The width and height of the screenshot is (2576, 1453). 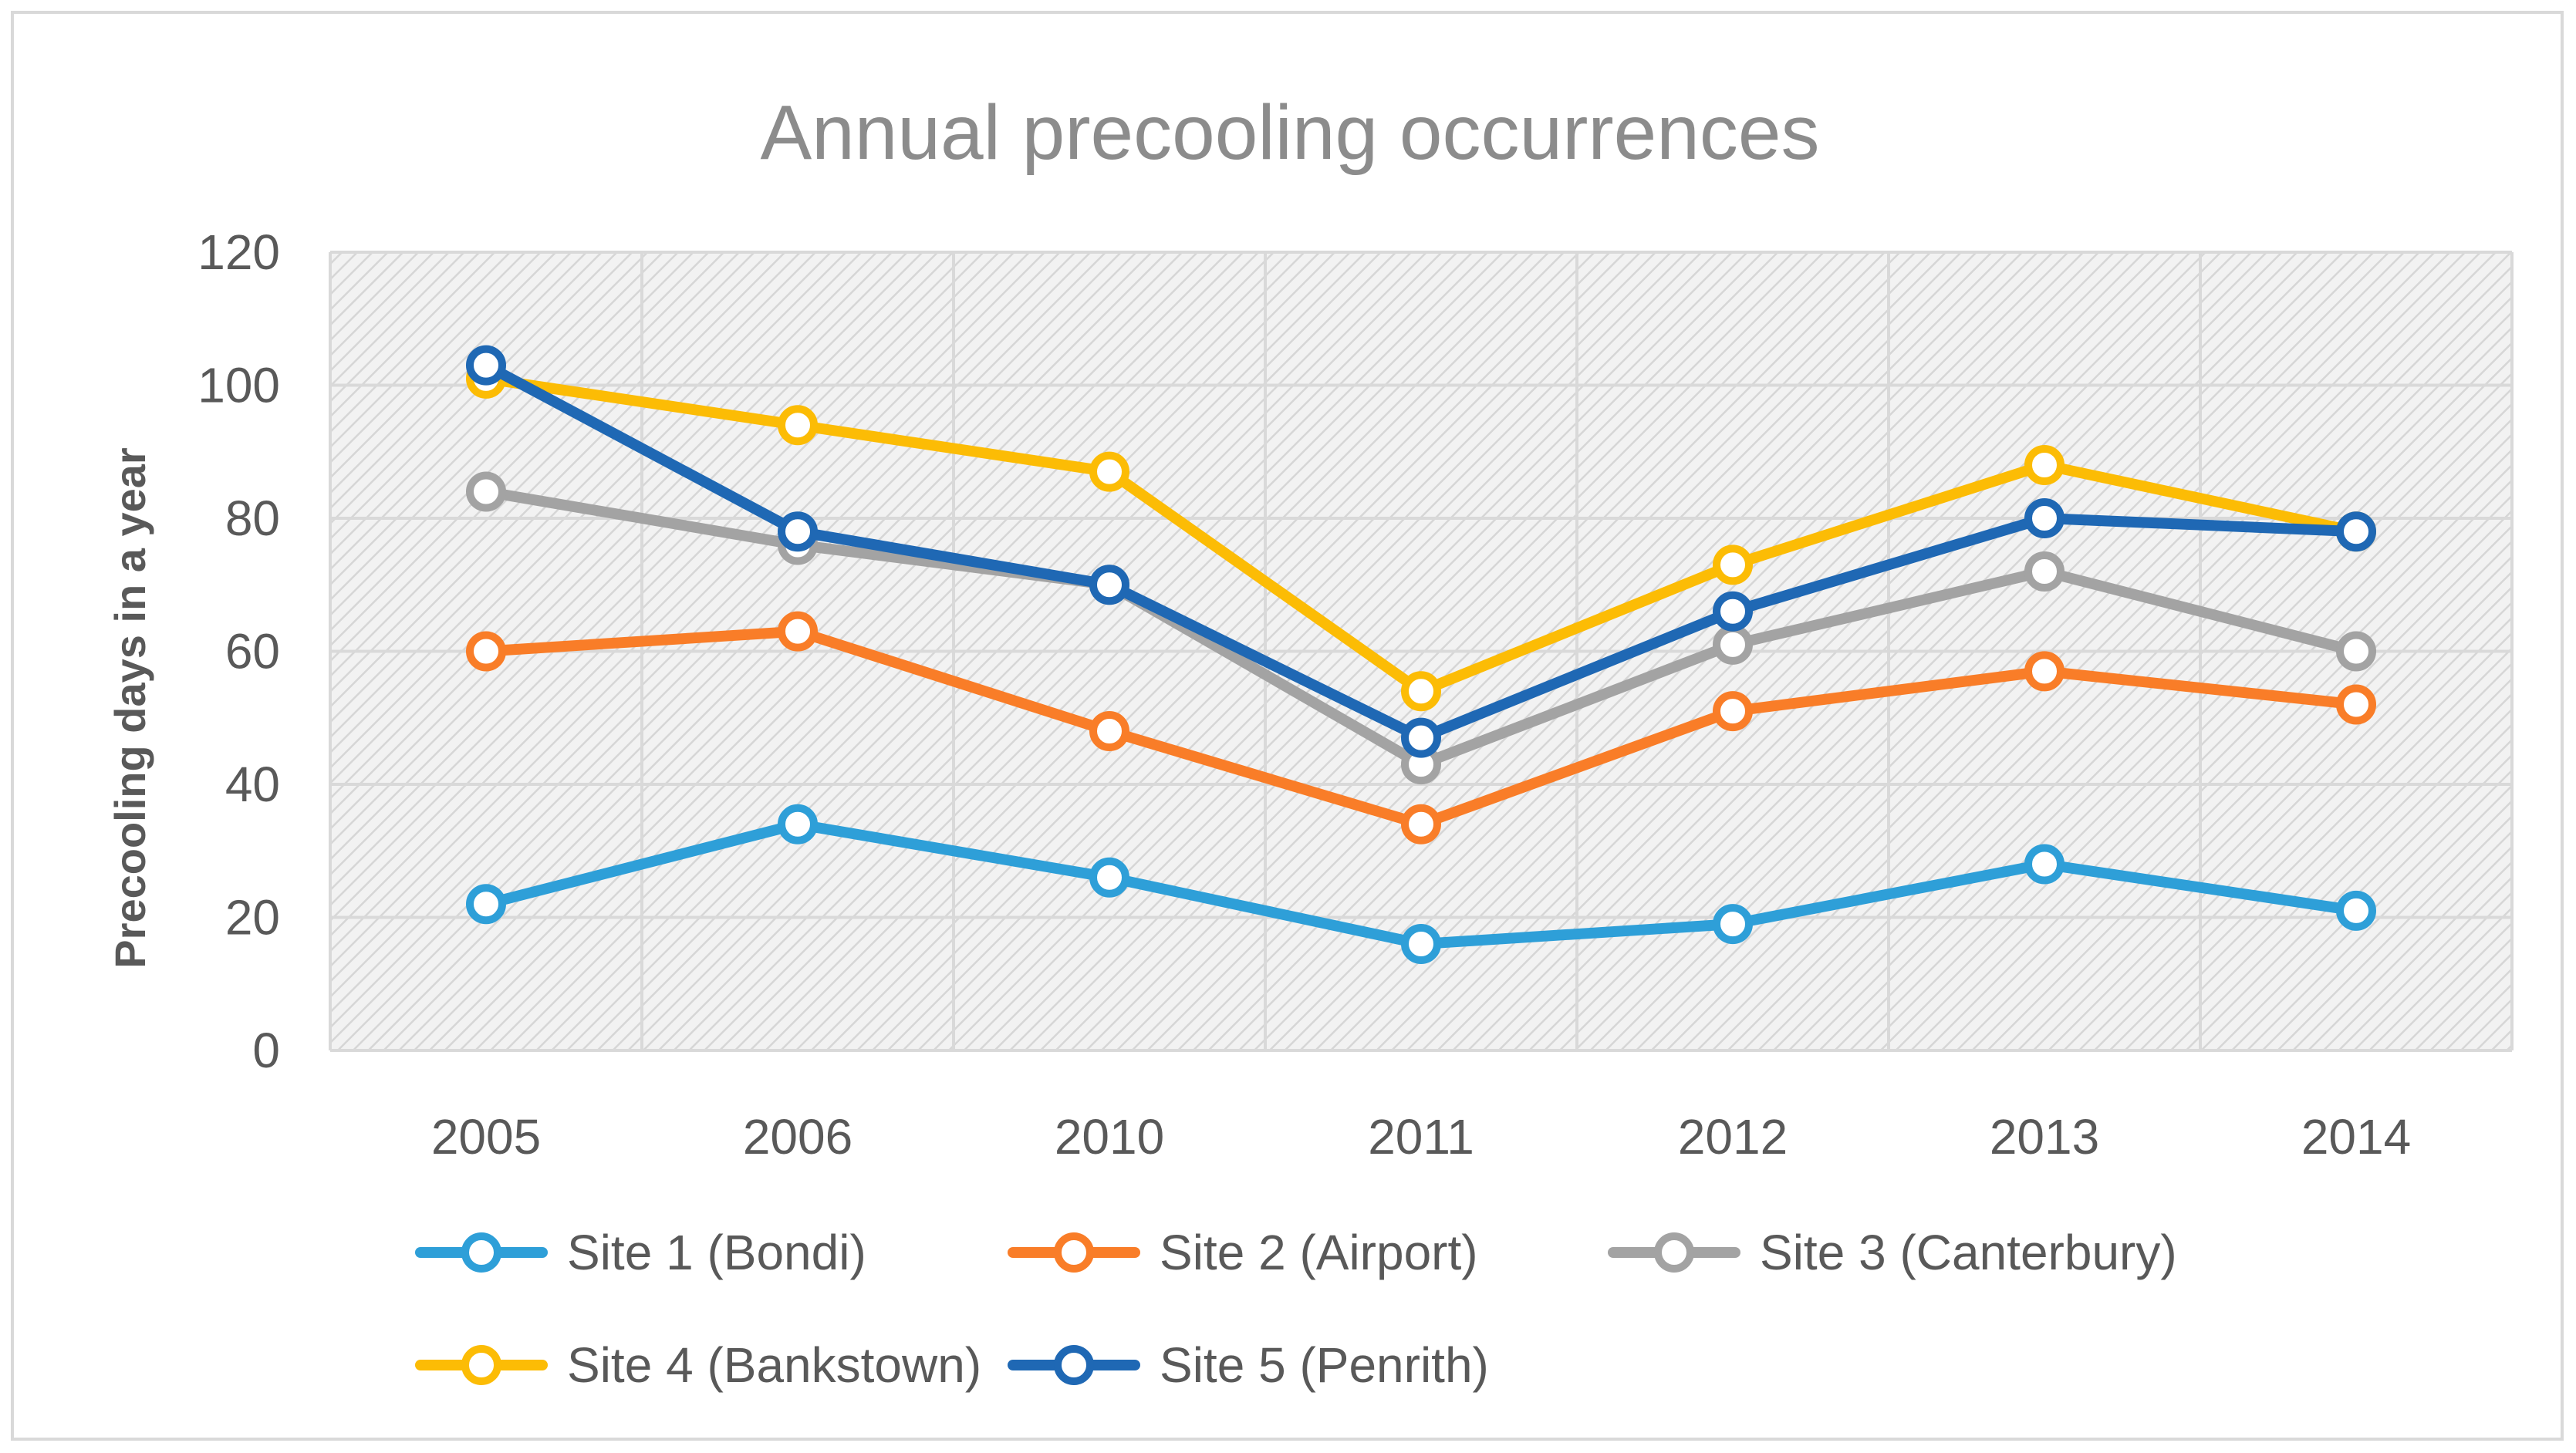 I want to click on y-tick-label: 40, so click(x=253, y=784).